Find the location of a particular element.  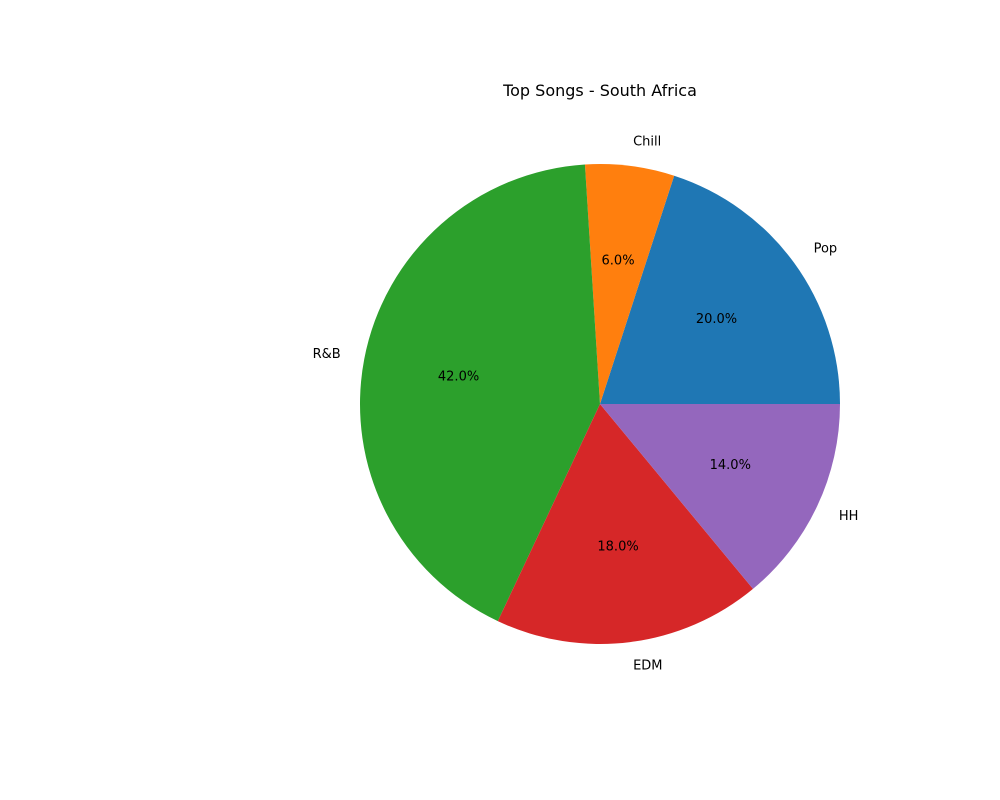

slice-label-pop: Pop is located at coordinates (826, 248).